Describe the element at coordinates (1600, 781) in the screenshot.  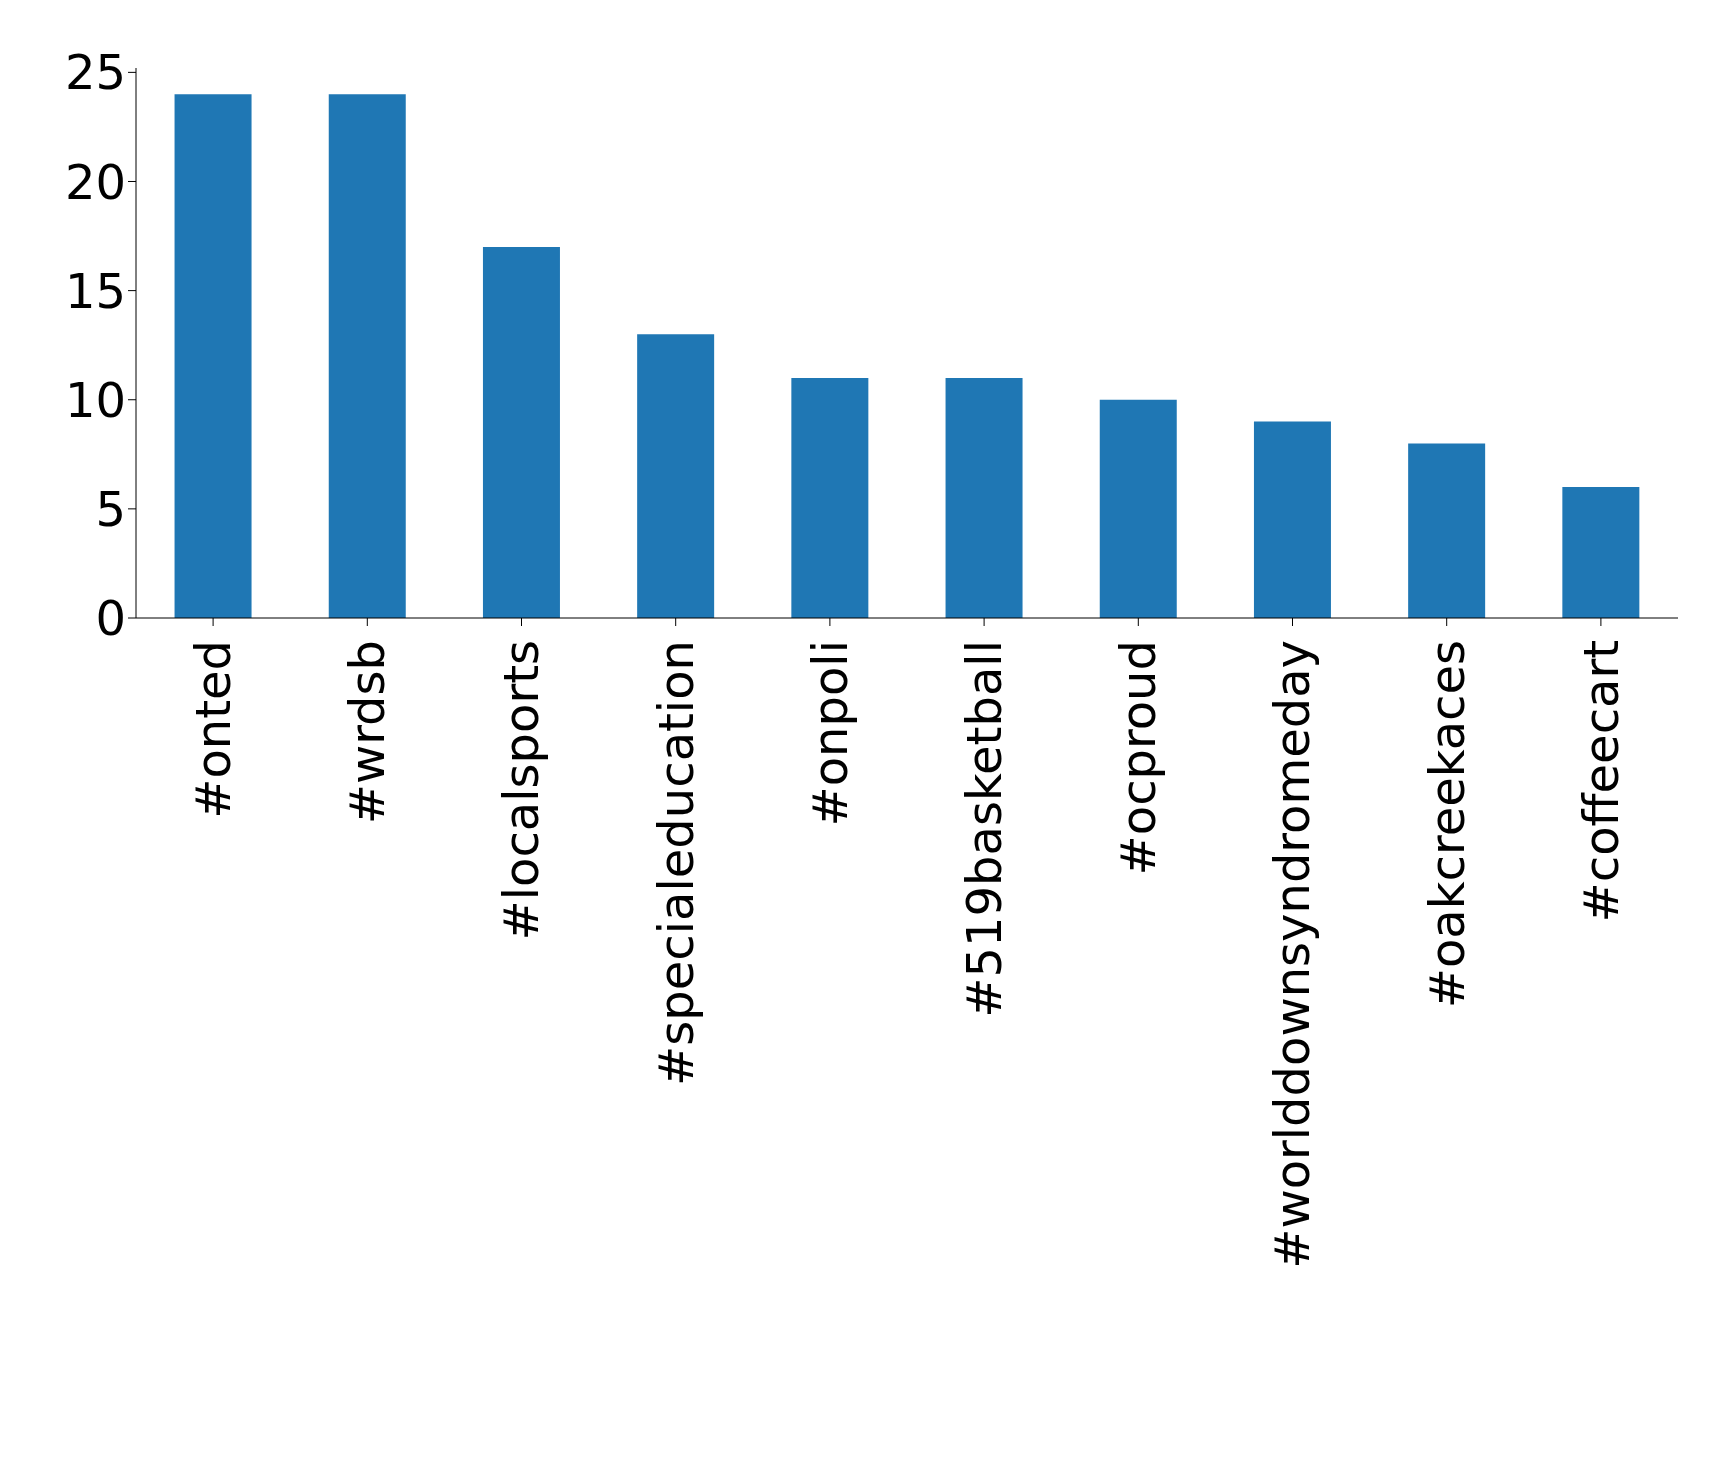
I see `x-tick-label: #coffeecart` at that location.